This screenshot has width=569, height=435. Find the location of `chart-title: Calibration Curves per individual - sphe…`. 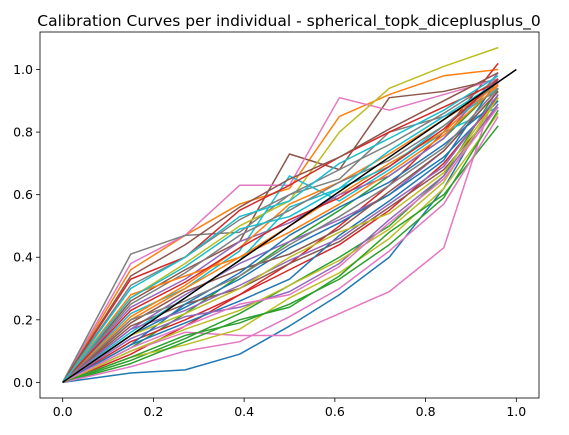

chart-title: Calibration Curves per individual - sphe… is located at coordinates (288, 21).